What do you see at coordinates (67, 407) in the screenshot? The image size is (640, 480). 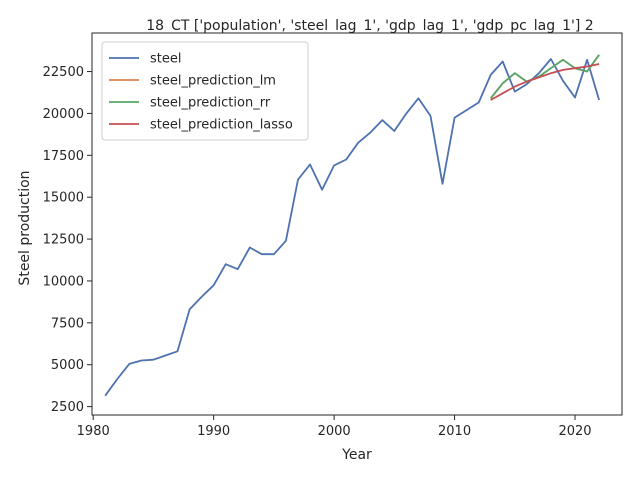 I see `y-tick-label: 2500` at bounding box center [67, 407].